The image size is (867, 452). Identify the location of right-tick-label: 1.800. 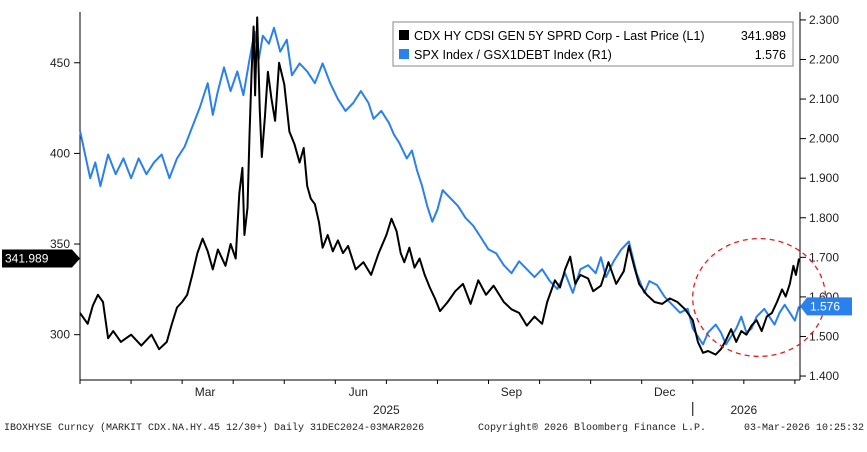
(824, 218).